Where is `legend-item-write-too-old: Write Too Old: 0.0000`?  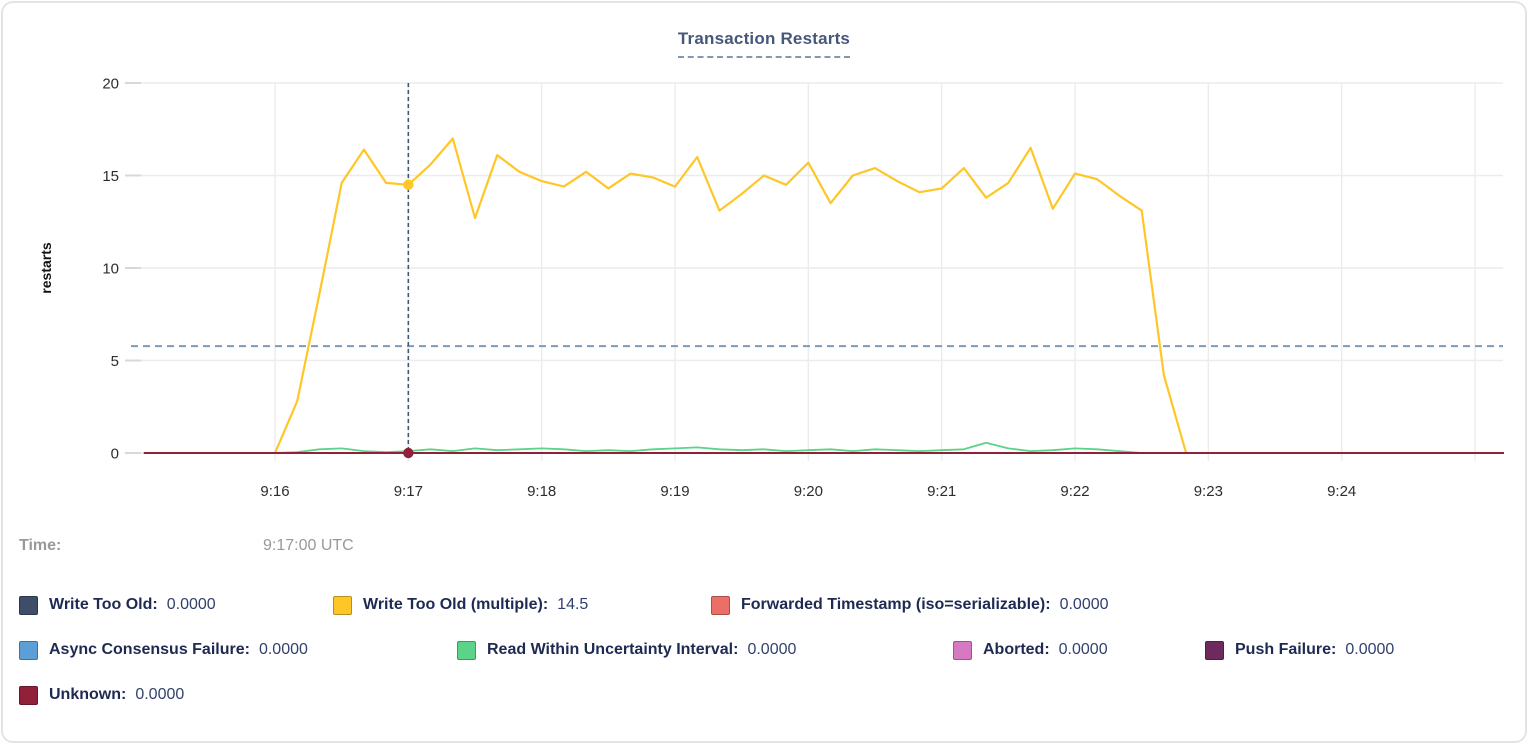 legend-item-write-too-old: Write Too Old: 0.0000 is located at coordinates (117, 605).